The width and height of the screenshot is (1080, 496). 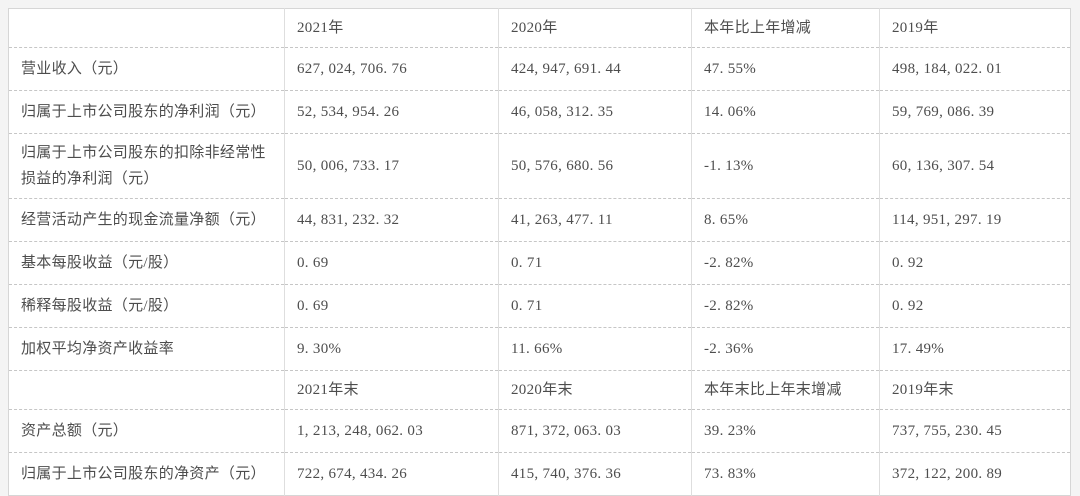 I want to click on value-cell-change: -2. 36%, so click(x=785, y=349).